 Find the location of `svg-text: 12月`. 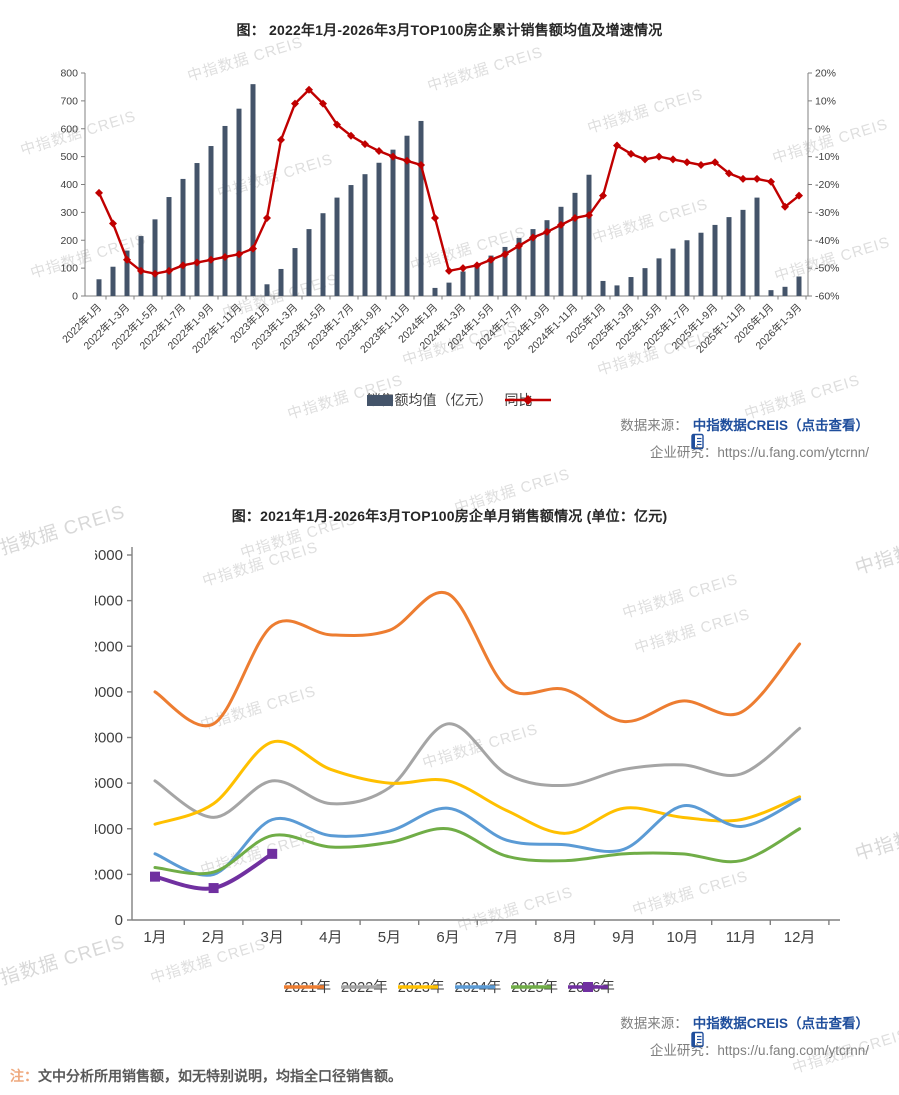

svg-text: 12月 is located at coordinates (800, 937).